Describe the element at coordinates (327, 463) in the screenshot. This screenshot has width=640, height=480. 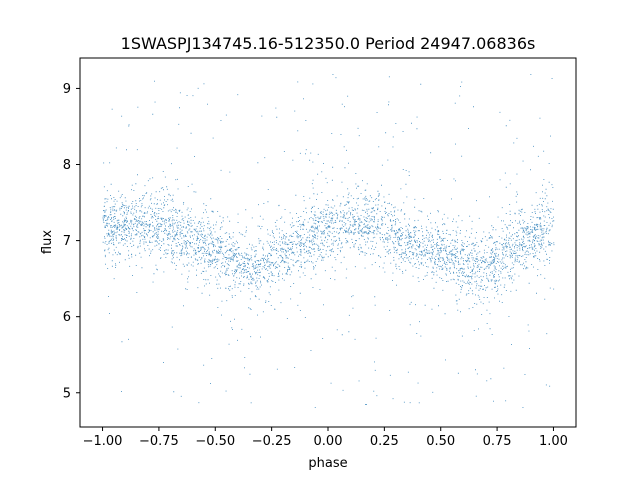
I see `x-axis-label: phase` at that location.